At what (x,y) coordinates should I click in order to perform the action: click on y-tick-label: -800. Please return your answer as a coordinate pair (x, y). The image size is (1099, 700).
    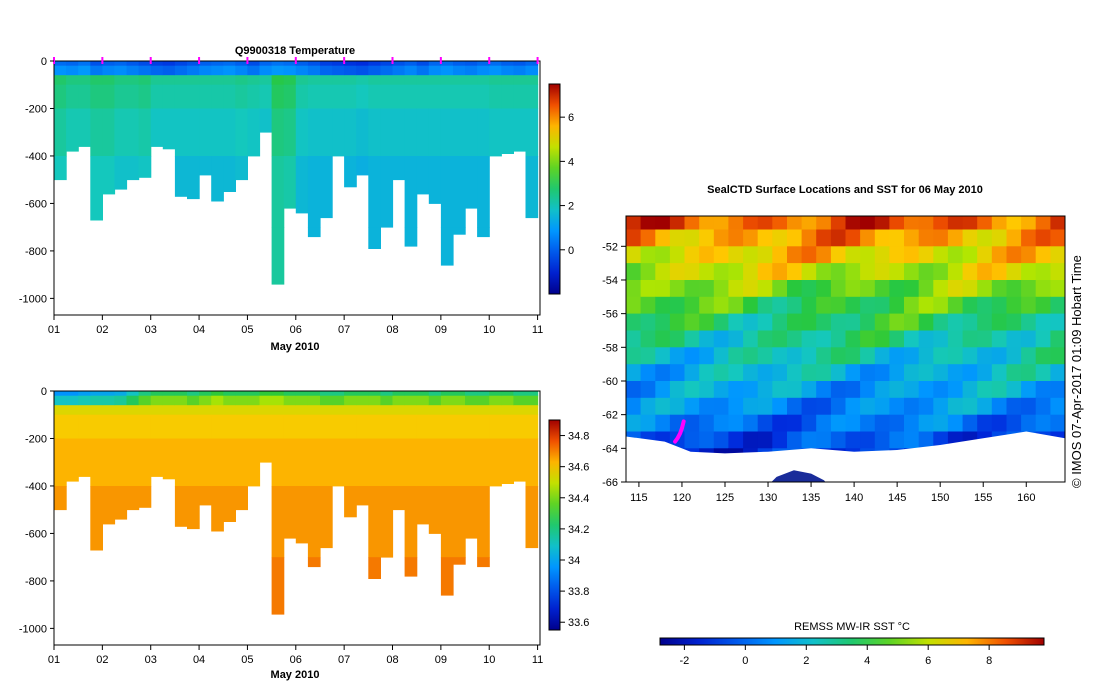
    Looking at the image, I should click on (36, 252).